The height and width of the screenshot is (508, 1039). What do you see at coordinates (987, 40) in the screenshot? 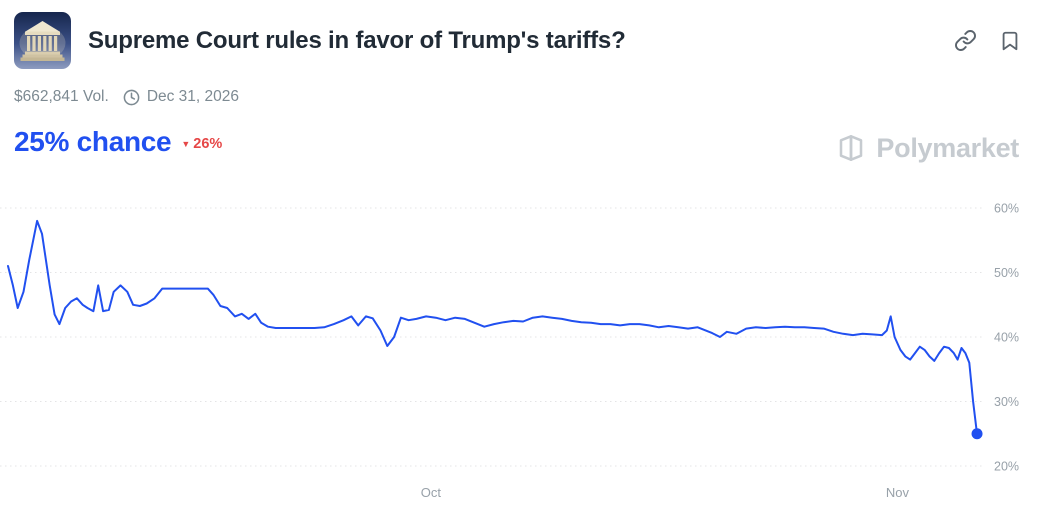
I see `header-actions` at bounding box center [987, 40].